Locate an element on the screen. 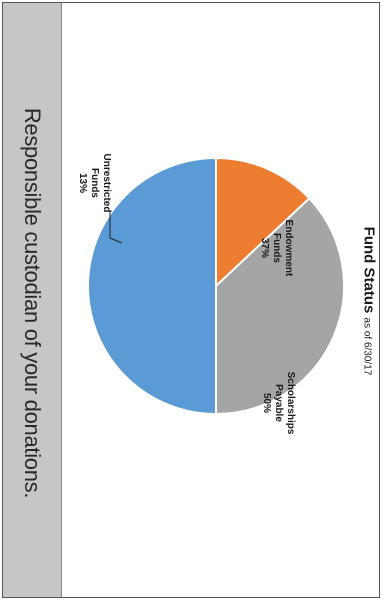  pie-slice-unrestricted-funds is located at coordinates (263, 222).